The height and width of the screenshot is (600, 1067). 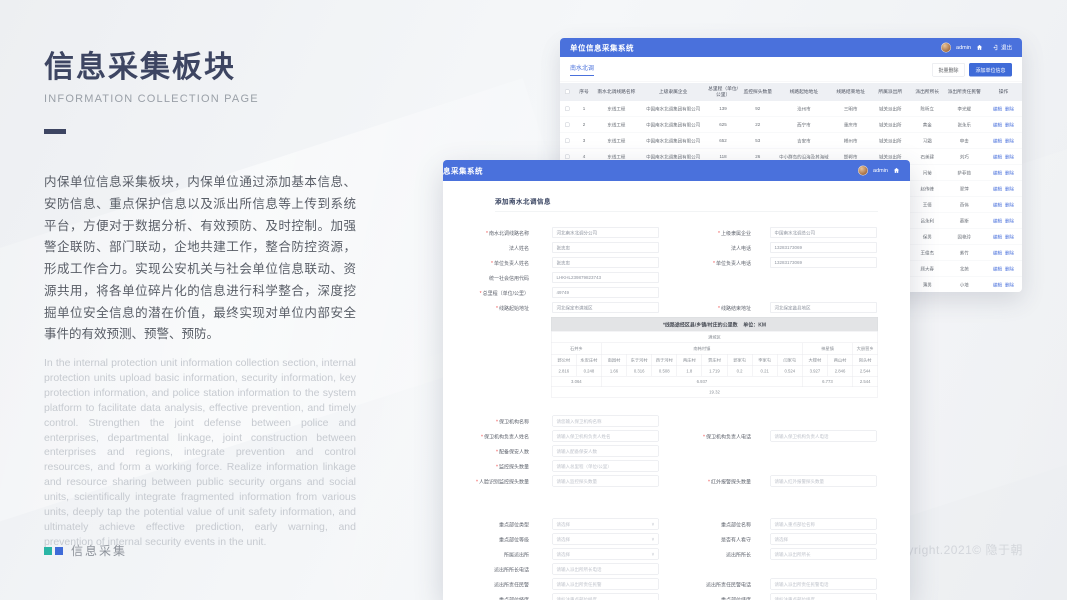 What do you see at coordinates (823, 584) in the screenshot?
I see `field-input: 请输入派出所责任民警电话∨` at bounding box center [823, 584].